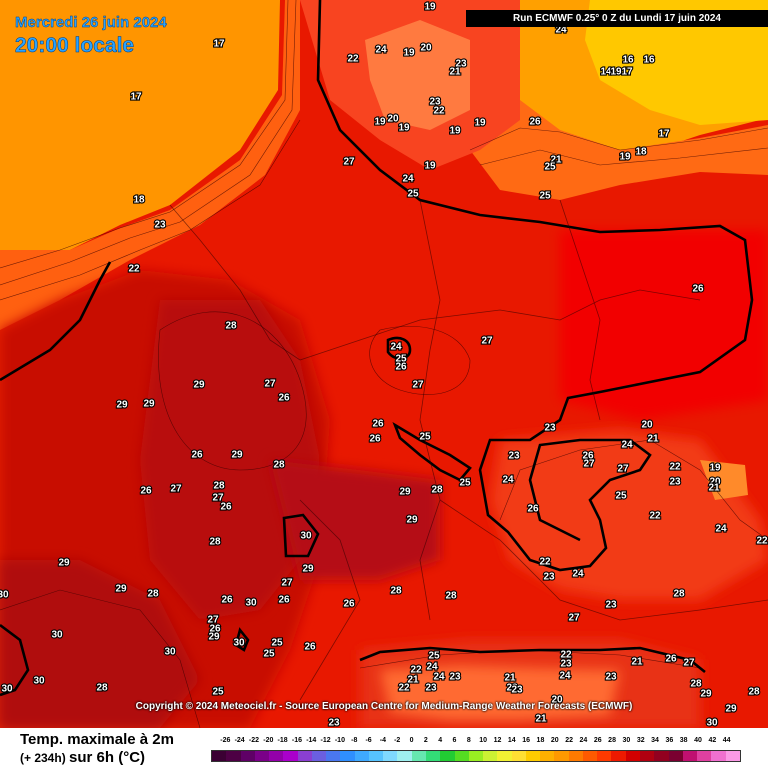  Describe the element at coordinates (100, 644) in the screenshot. I see `region-southwest-hot` at that location.